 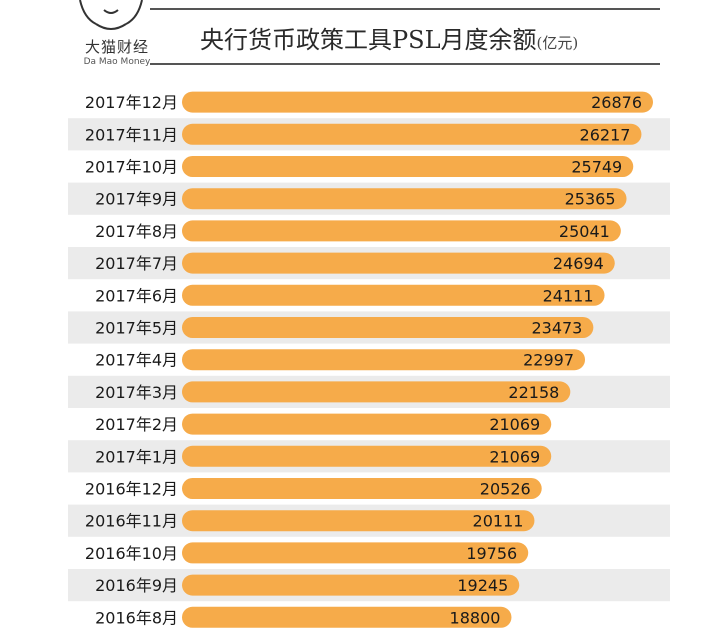 What do you see at coordinates (136, 424) in the screenshot?
I see `category-label: 2017年2月` at bounding box center [136, 424].